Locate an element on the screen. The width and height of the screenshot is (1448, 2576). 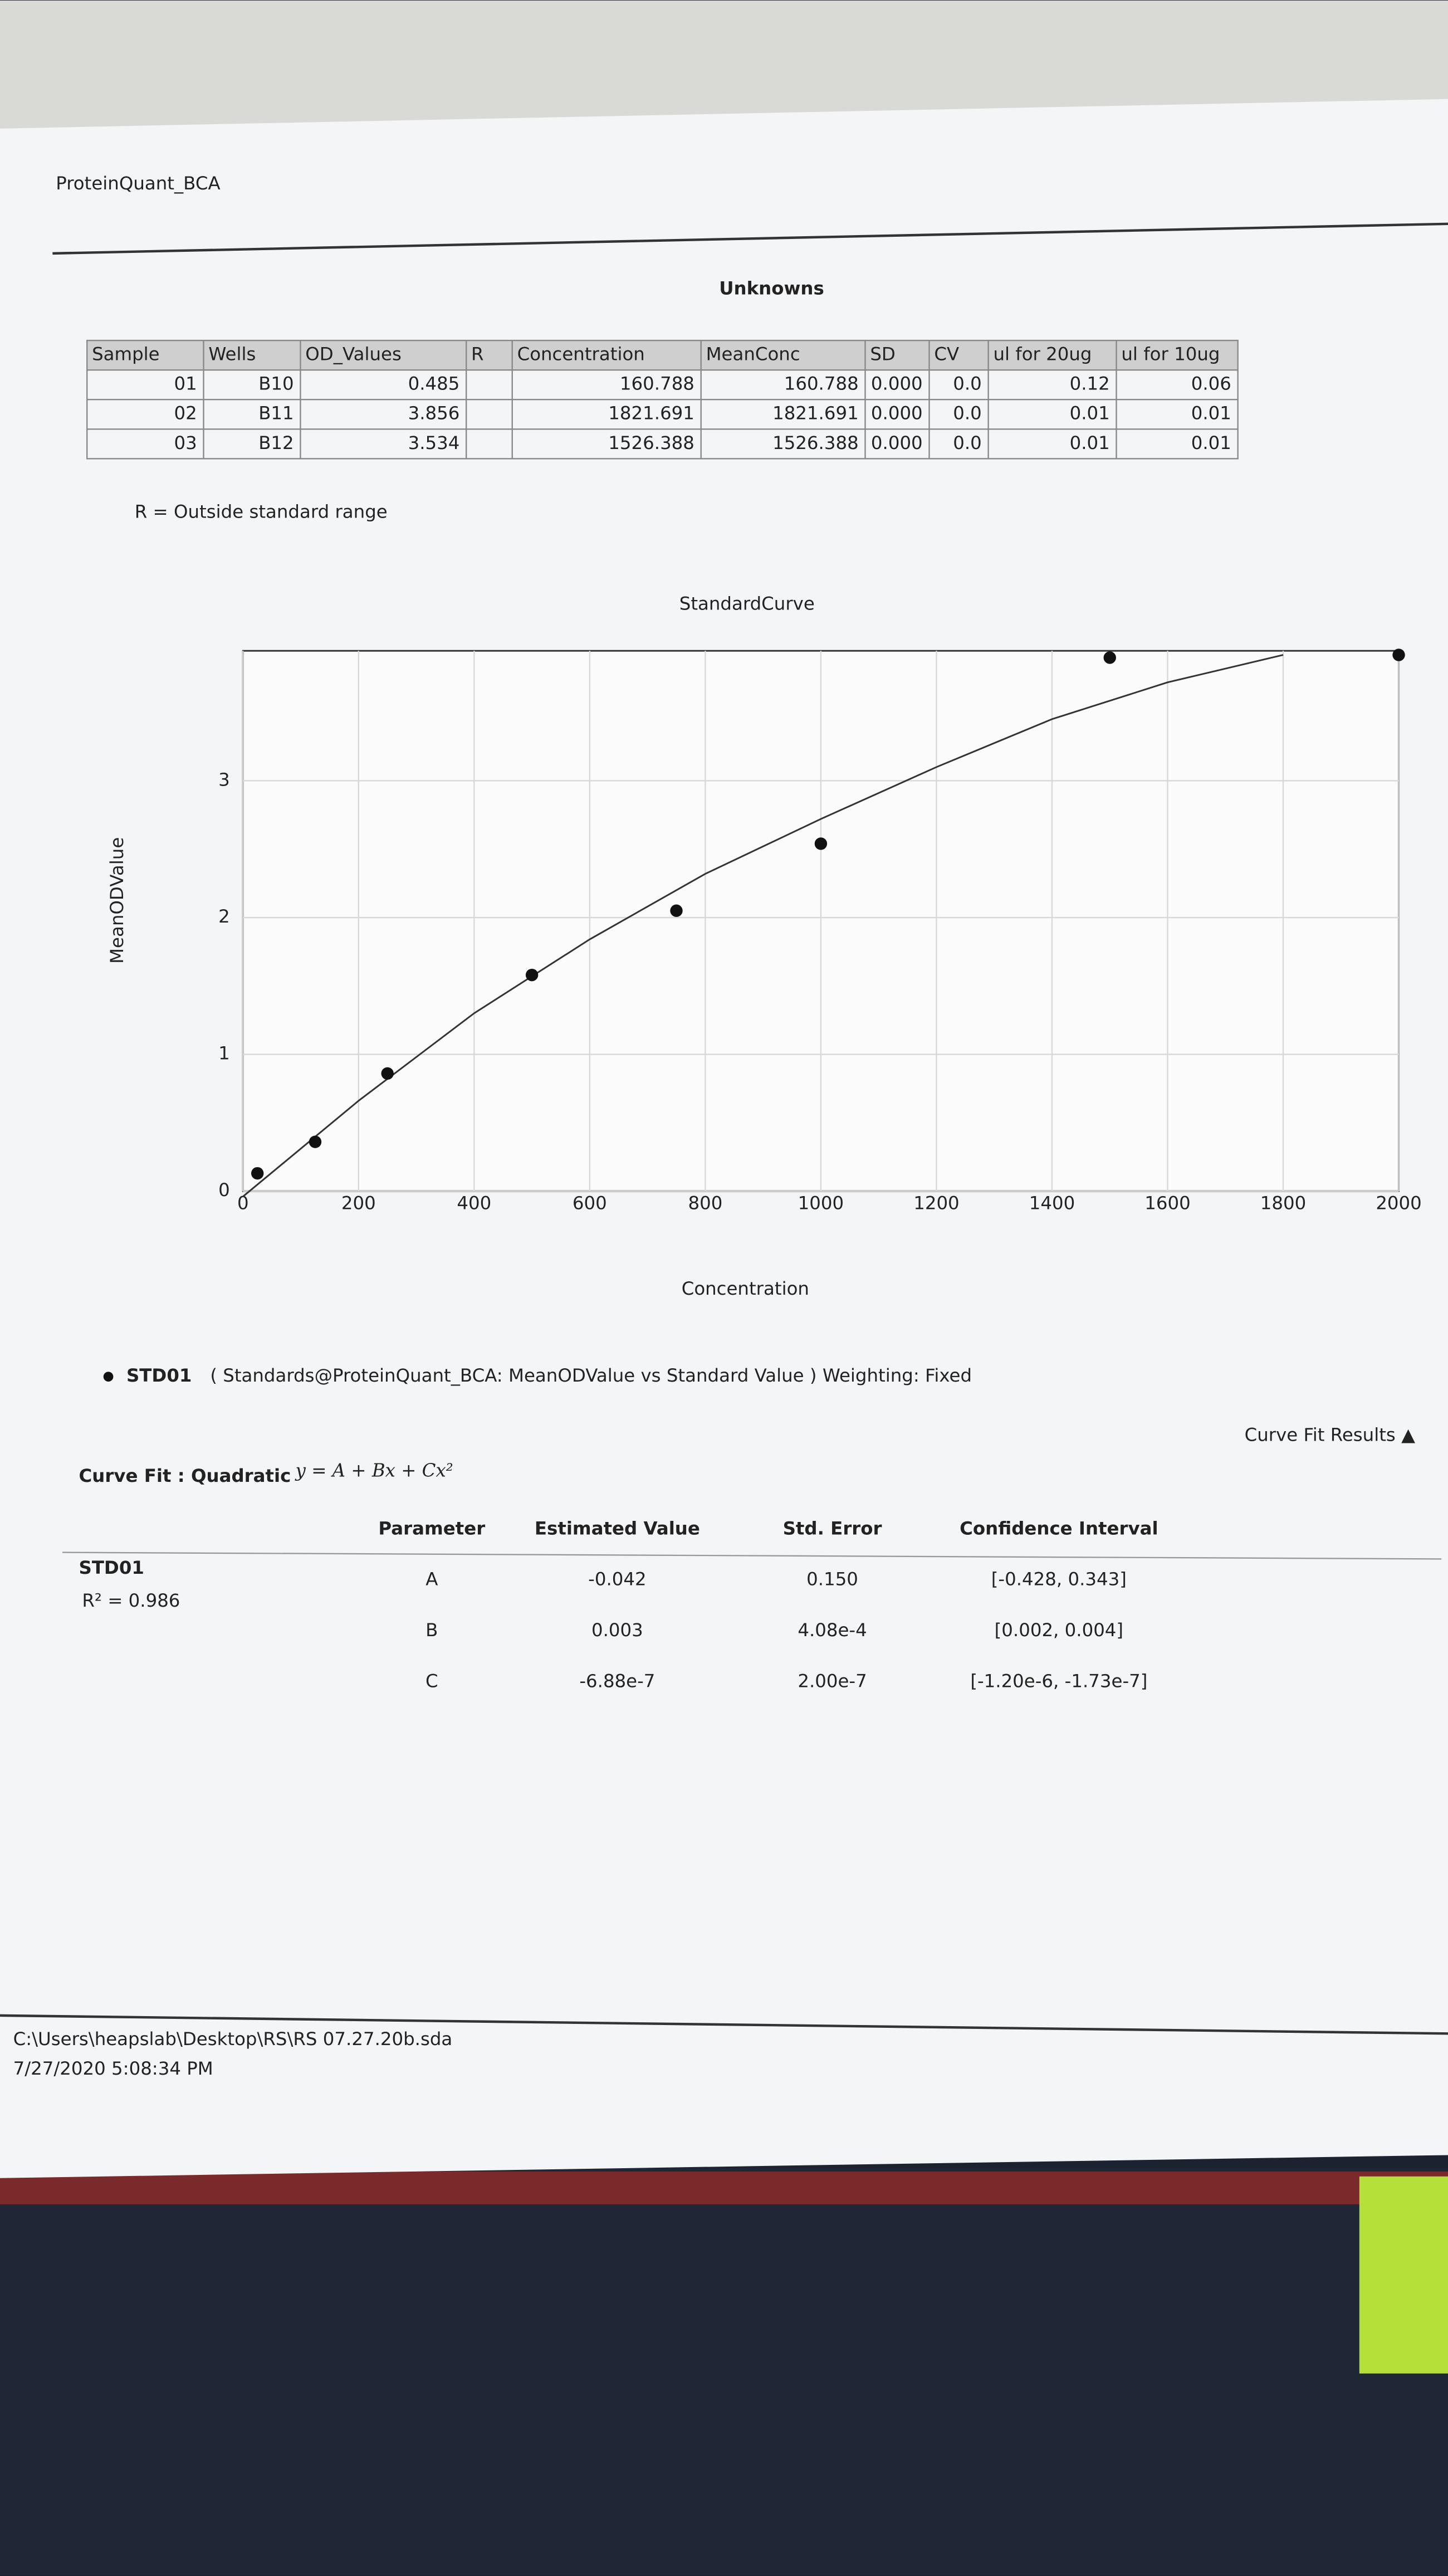
x-tick-label: 2000 is located at coordinates (1398, 1203).